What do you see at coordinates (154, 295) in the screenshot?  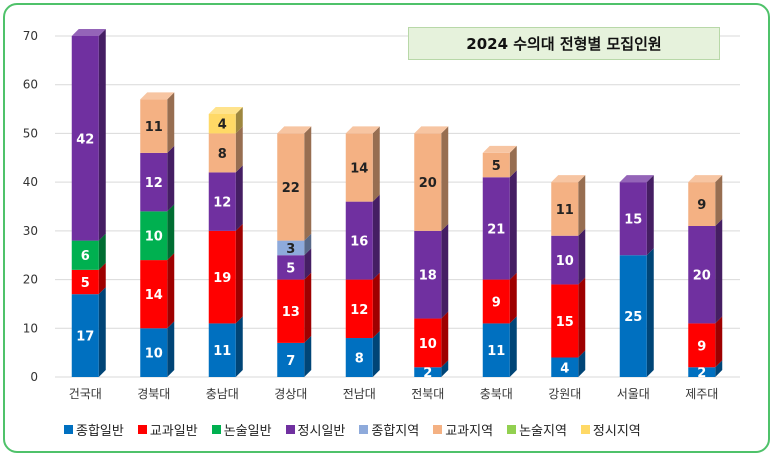 I see `data-label: 14` at bounding box center [154, 295].